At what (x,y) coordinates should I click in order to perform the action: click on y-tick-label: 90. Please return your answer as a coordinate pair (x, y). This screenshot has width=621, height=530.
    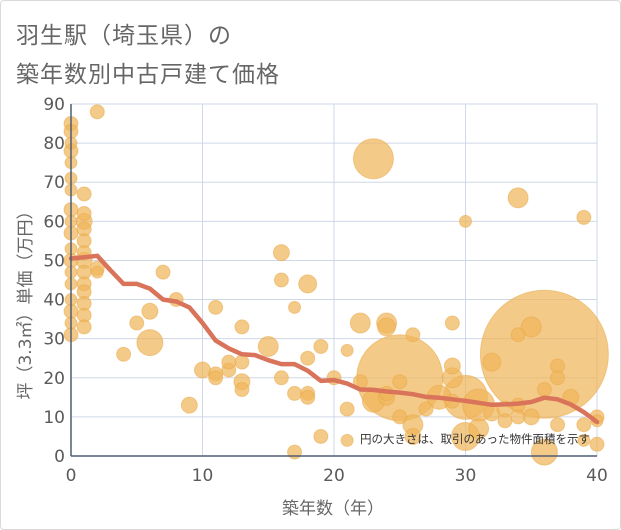
    Looking at the image, I should click on (54, 105).